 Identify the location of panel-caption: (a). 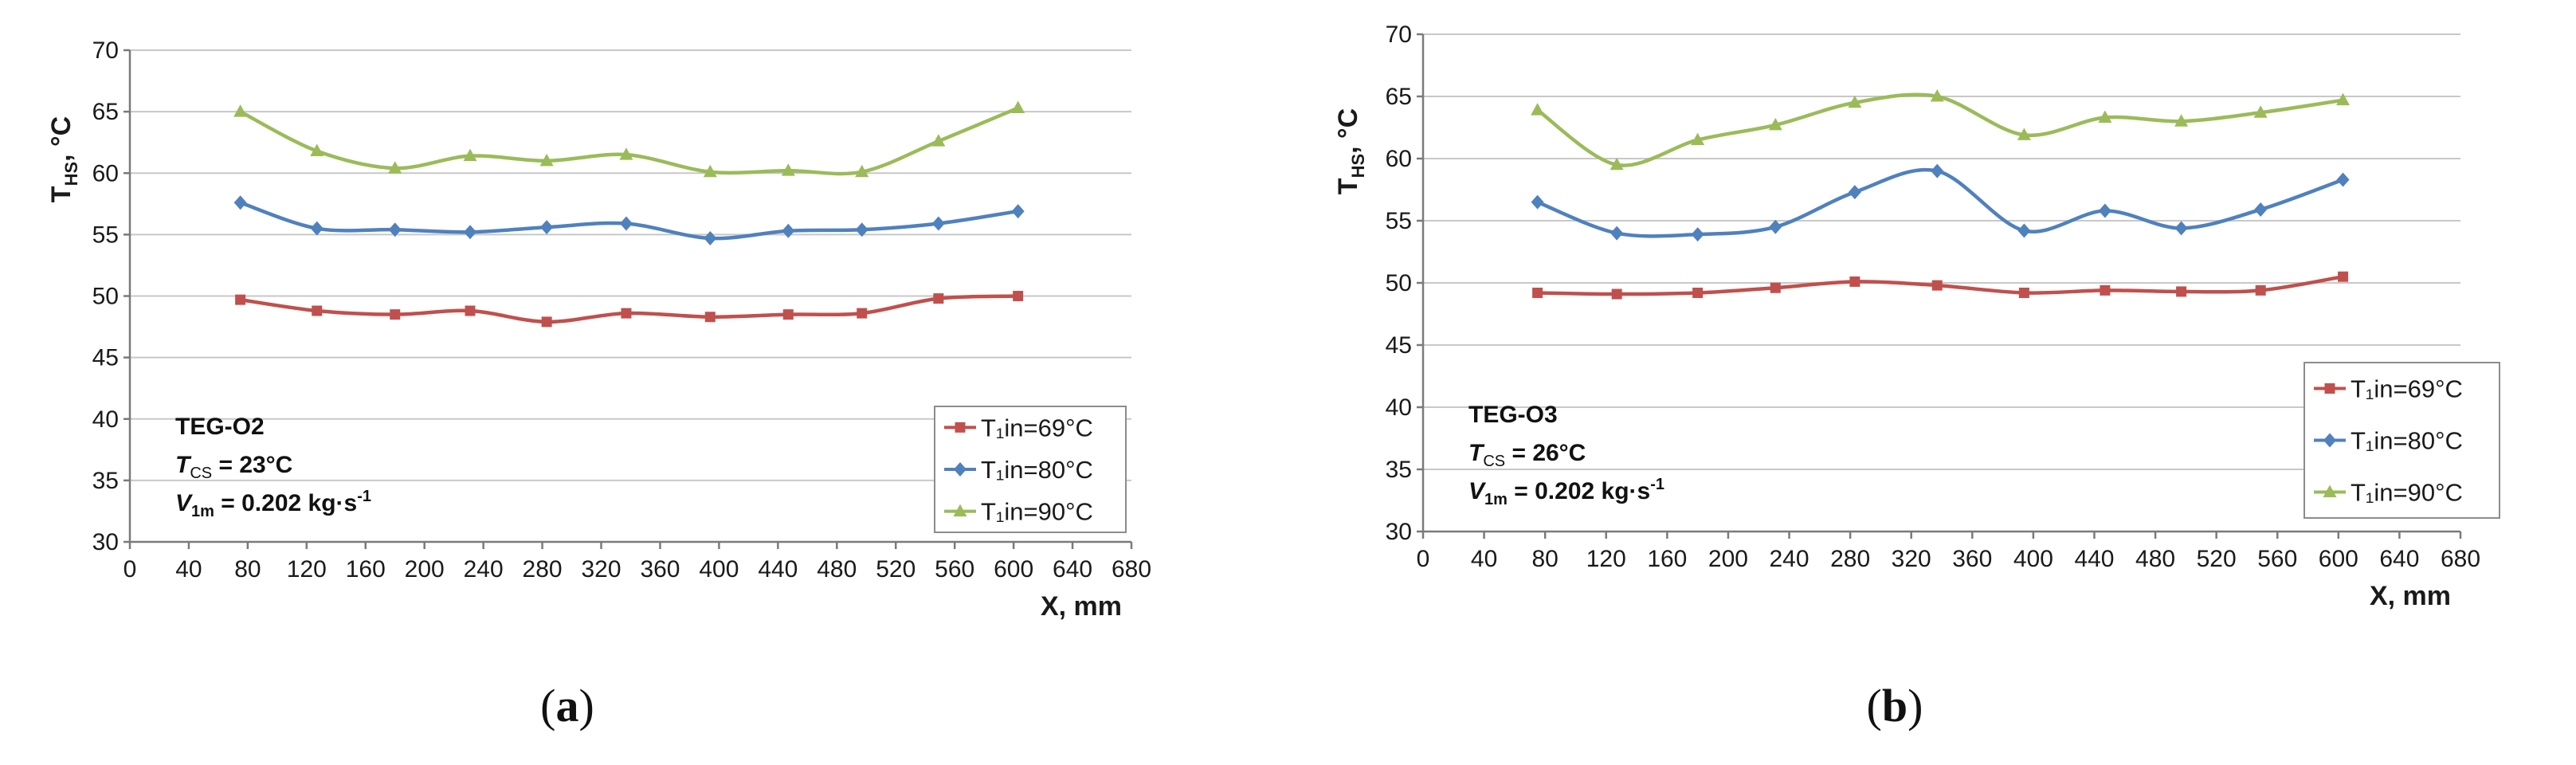
(567, 706).